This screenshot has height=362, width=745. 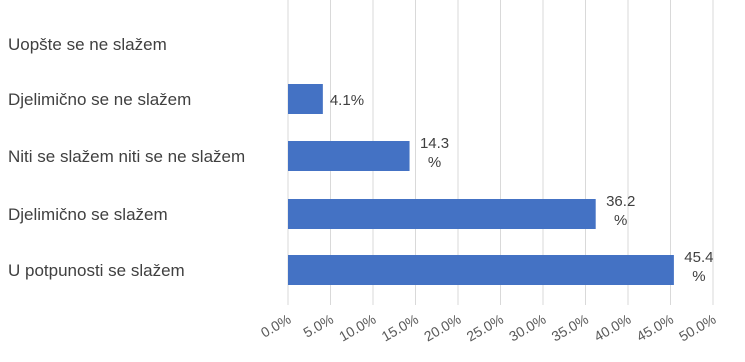 What do you see at coordinates (655, 328) in the screenshot?
I see `x-tick-label: 45.0%` at bounding box center [655, 328].